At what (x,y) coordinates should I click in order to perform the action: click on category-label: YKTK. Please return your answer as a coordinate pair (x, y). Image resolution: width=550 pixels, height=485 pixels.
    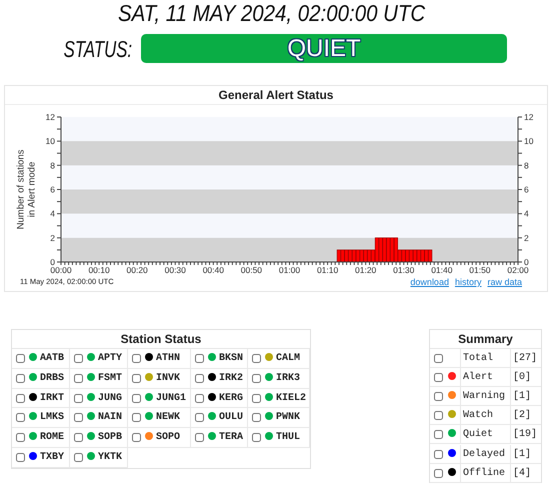
    Looking at the image, I should click on (110, 457).